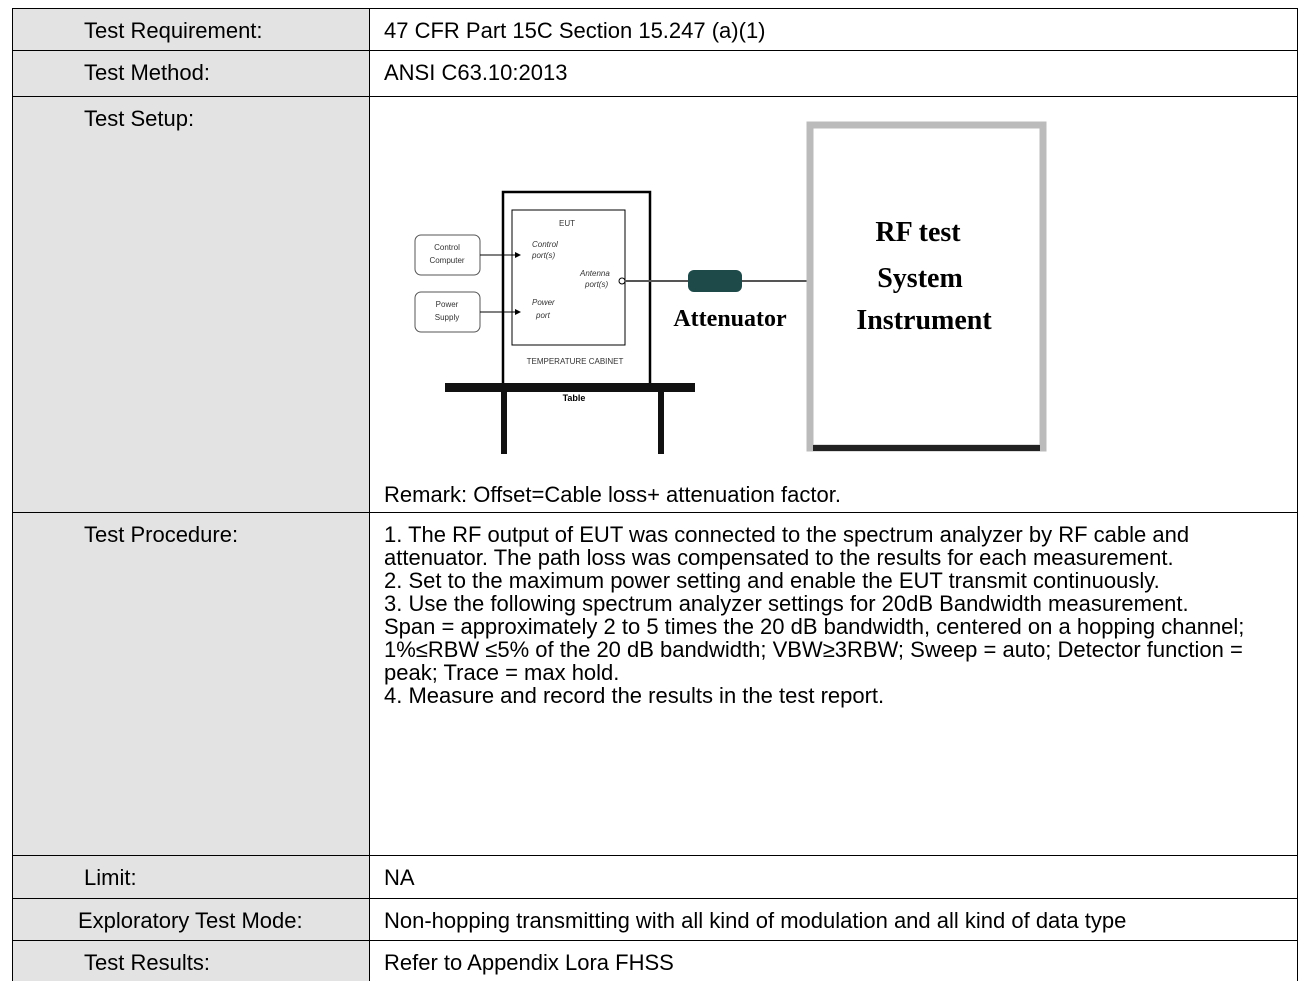 The width and height of the screenshot is (1310, 981). I want to click on label: Test Results:, so click(191, 961).